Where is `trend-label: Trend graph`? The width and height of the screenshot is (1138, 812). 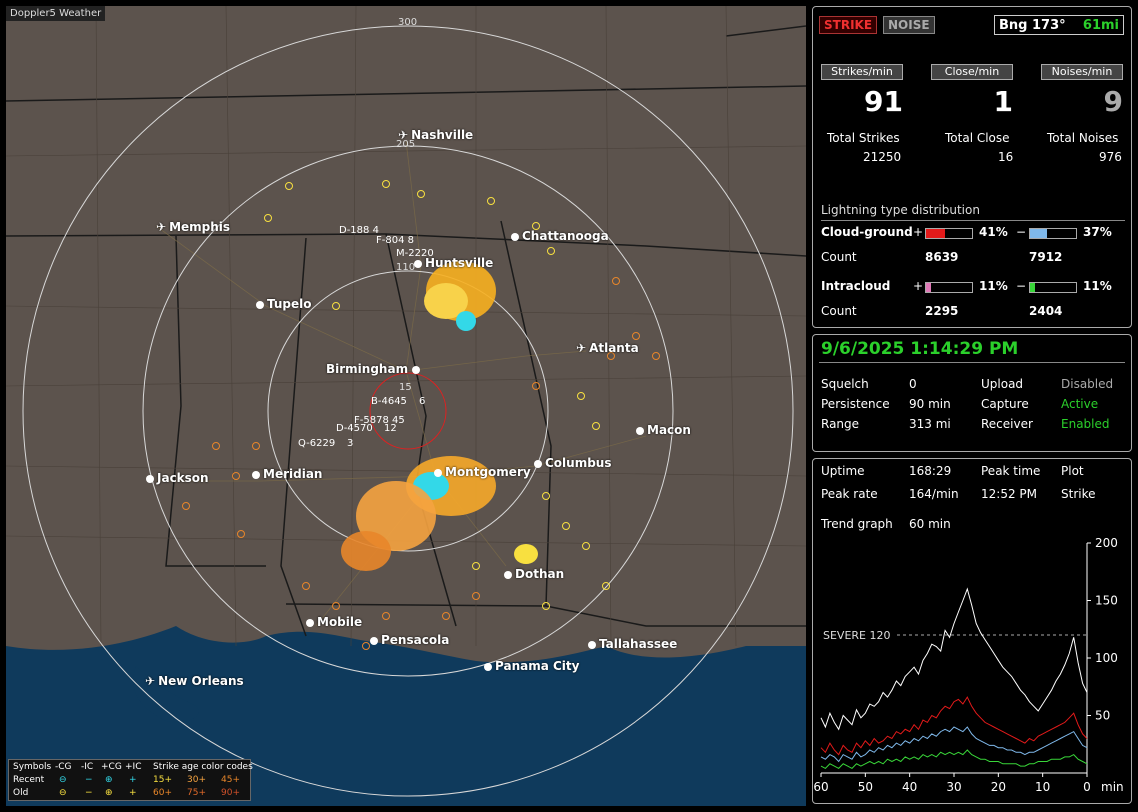
trend-label: Trend graph is located at coordinates (857, 524).